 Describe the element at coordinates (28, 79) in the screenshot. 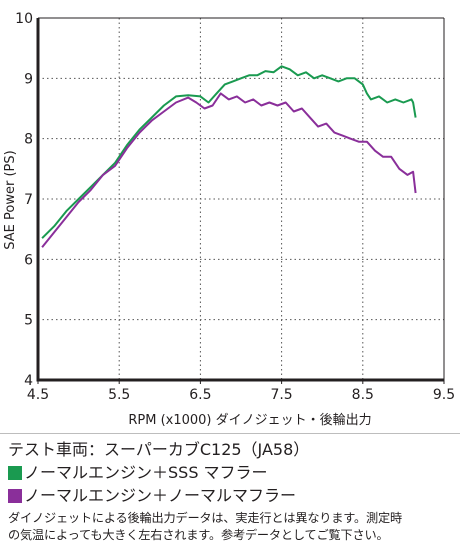

I see `y-tick-label-9: 9` at that location.